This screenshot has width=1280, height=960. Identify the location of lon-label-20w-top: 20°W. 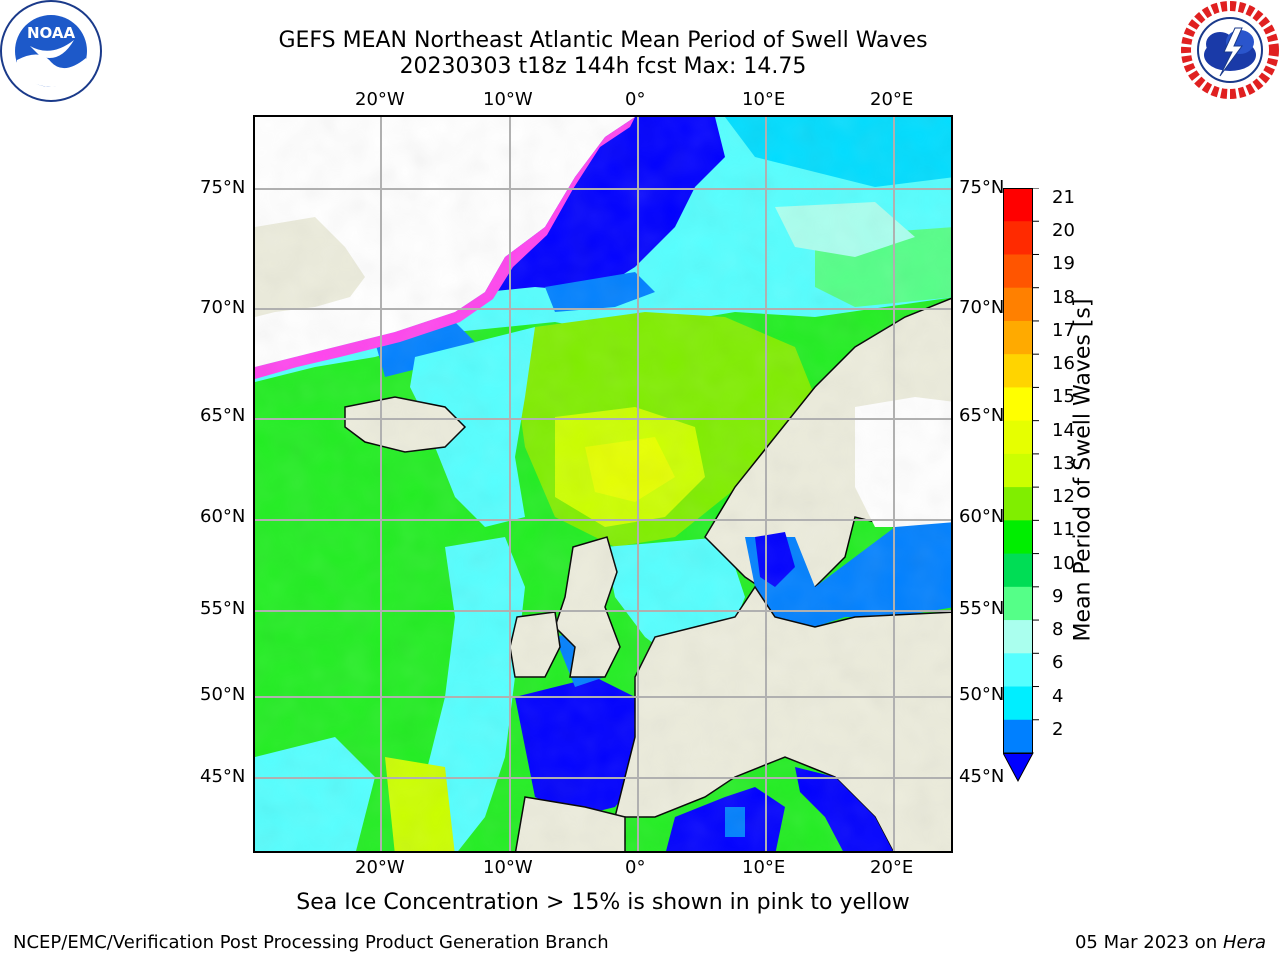
(380, 99).